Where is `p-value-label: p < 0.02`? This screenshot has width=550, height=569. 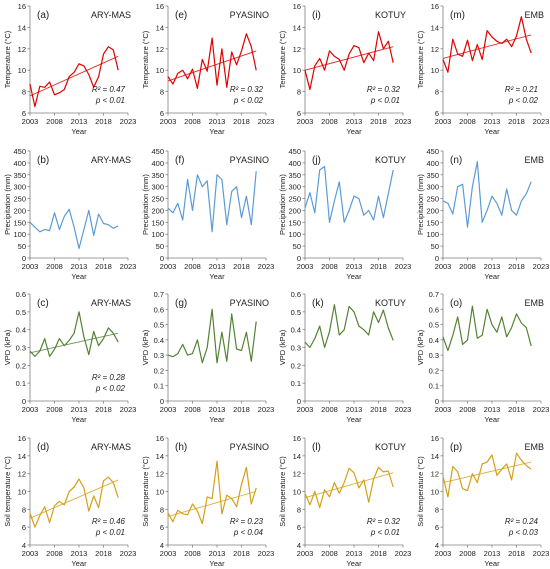 p-value-label: p < 0.02 is located at coordinates (110, 388).